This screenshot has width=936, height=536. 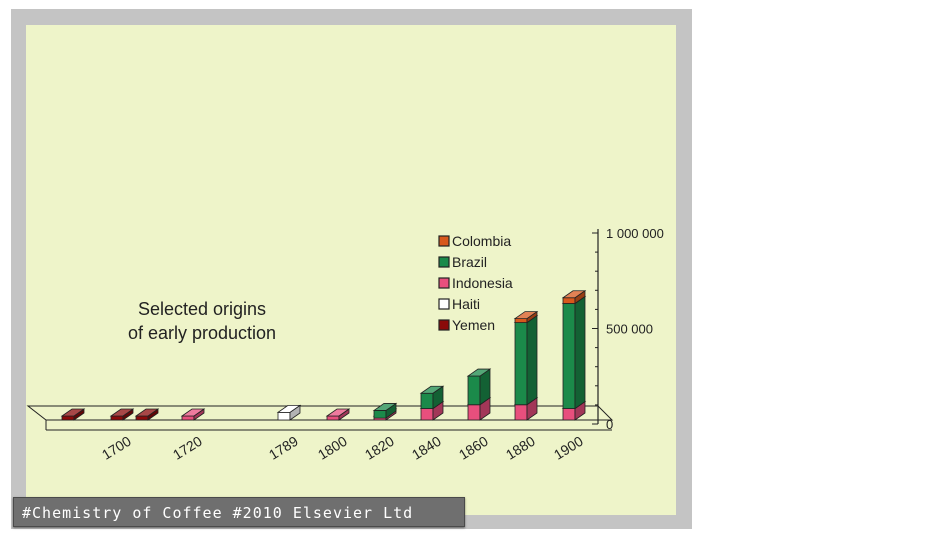 What do you see at coordinates (187, 448) in the screenshot?
I see `x-tick-label-1720: 1720` at bounding box center [187, 448].